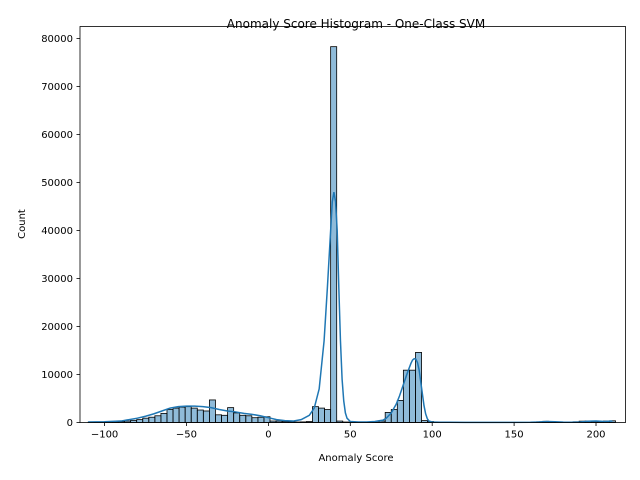 This screenshot has width=640, height=480. What do you see at coordinates (57, 231) in the screenshot?
I see `y-tick-label: 40000` at bounding box center [57, 231].